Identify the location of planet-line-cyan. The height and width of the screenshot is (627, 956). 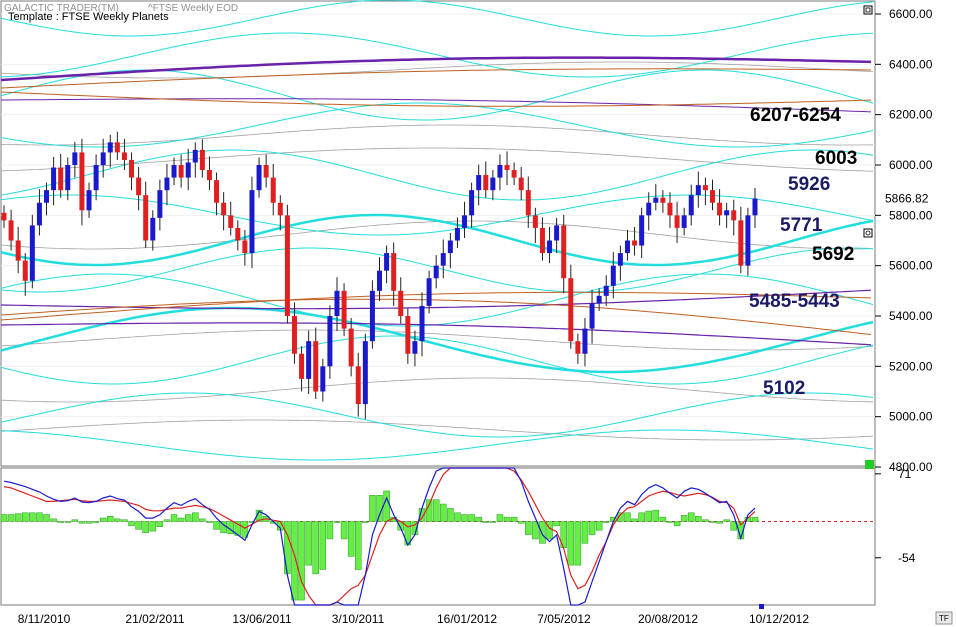
(437, 445).